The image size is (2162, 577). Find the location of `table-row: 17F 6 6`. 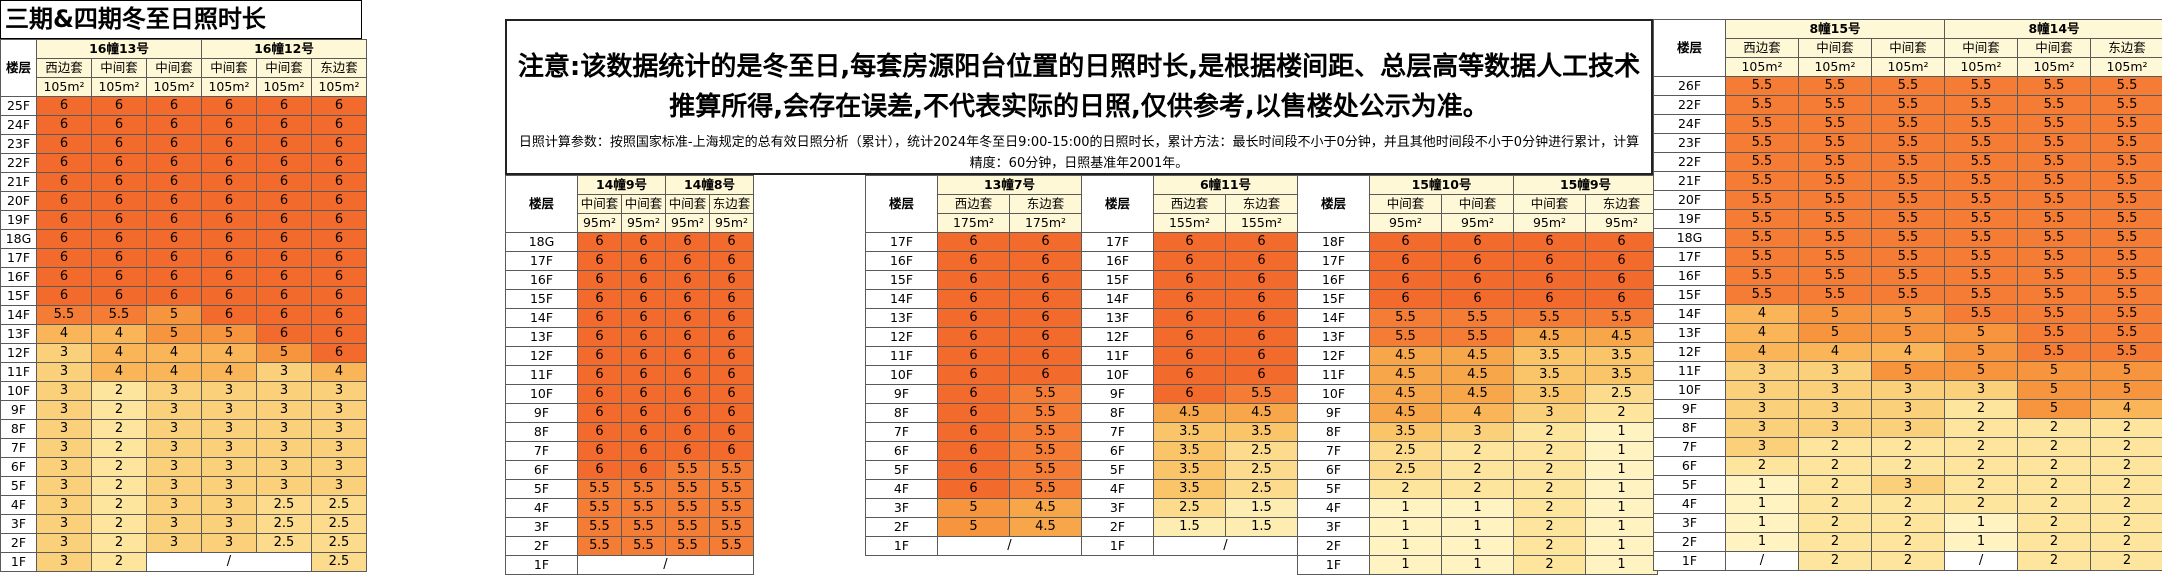

table-row: 17F 6 6 is located at coordinates (973, 242).